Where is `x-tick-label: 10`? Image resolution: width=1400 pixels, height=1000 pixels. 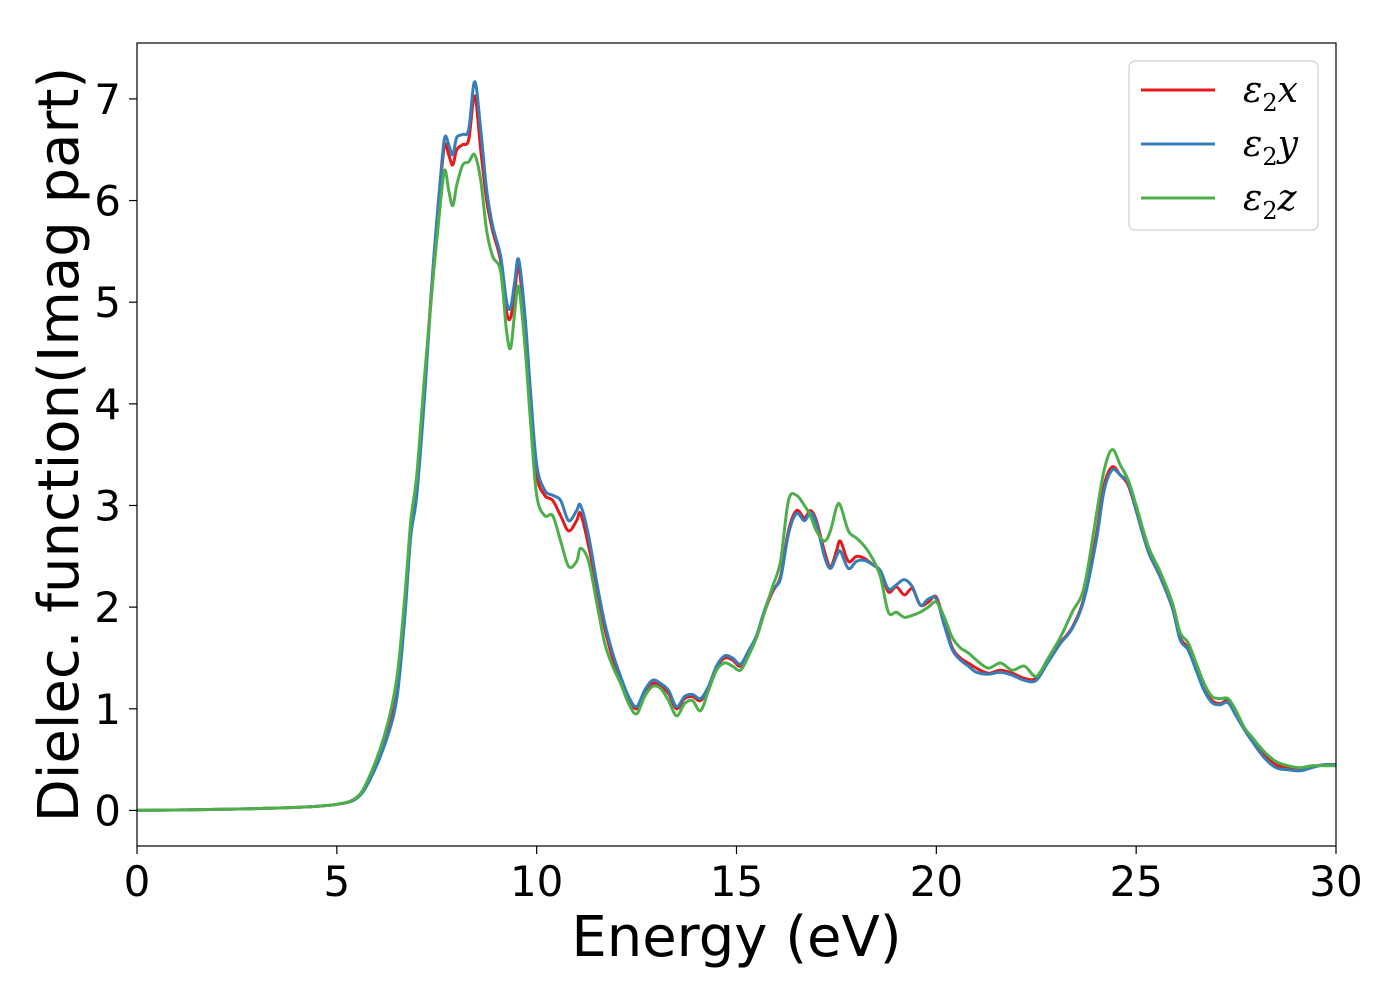 x-tick-label: 10 is located at coordinates (536, 881).